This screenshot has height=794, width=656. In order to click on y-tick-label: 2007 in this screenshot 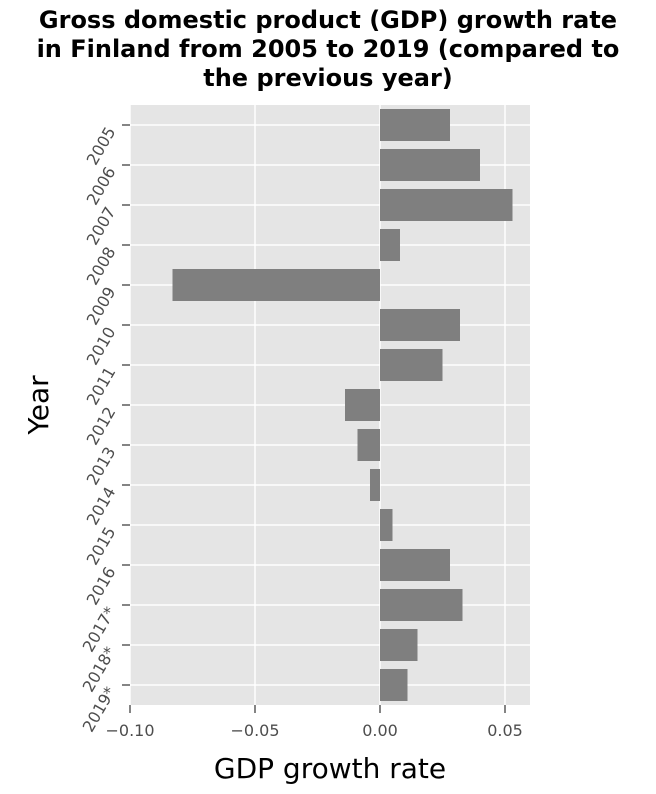, I will do `click(101, 226)`.